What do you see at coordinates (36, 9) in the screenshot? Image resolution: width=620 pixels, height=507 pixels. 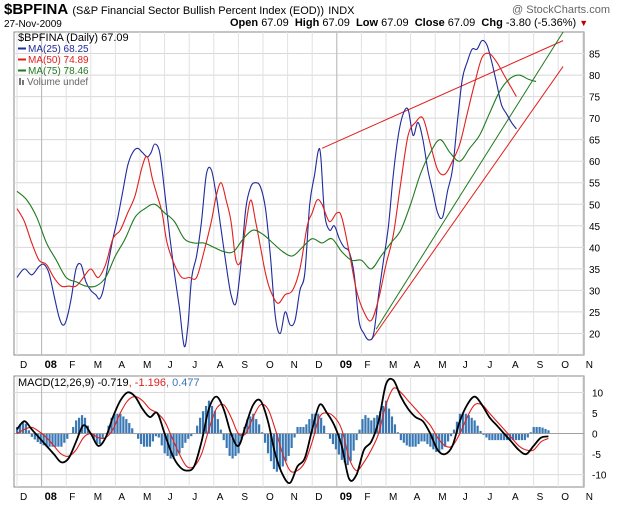 I see `symbol: $BPFINA` at bounding box center [36, 9].